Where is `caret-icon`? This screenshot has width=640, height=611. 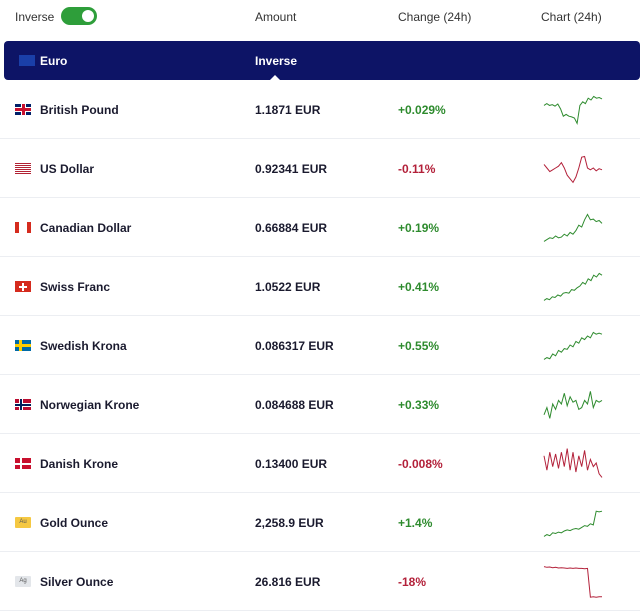
caret-icon is located at coordinates (275, 77).